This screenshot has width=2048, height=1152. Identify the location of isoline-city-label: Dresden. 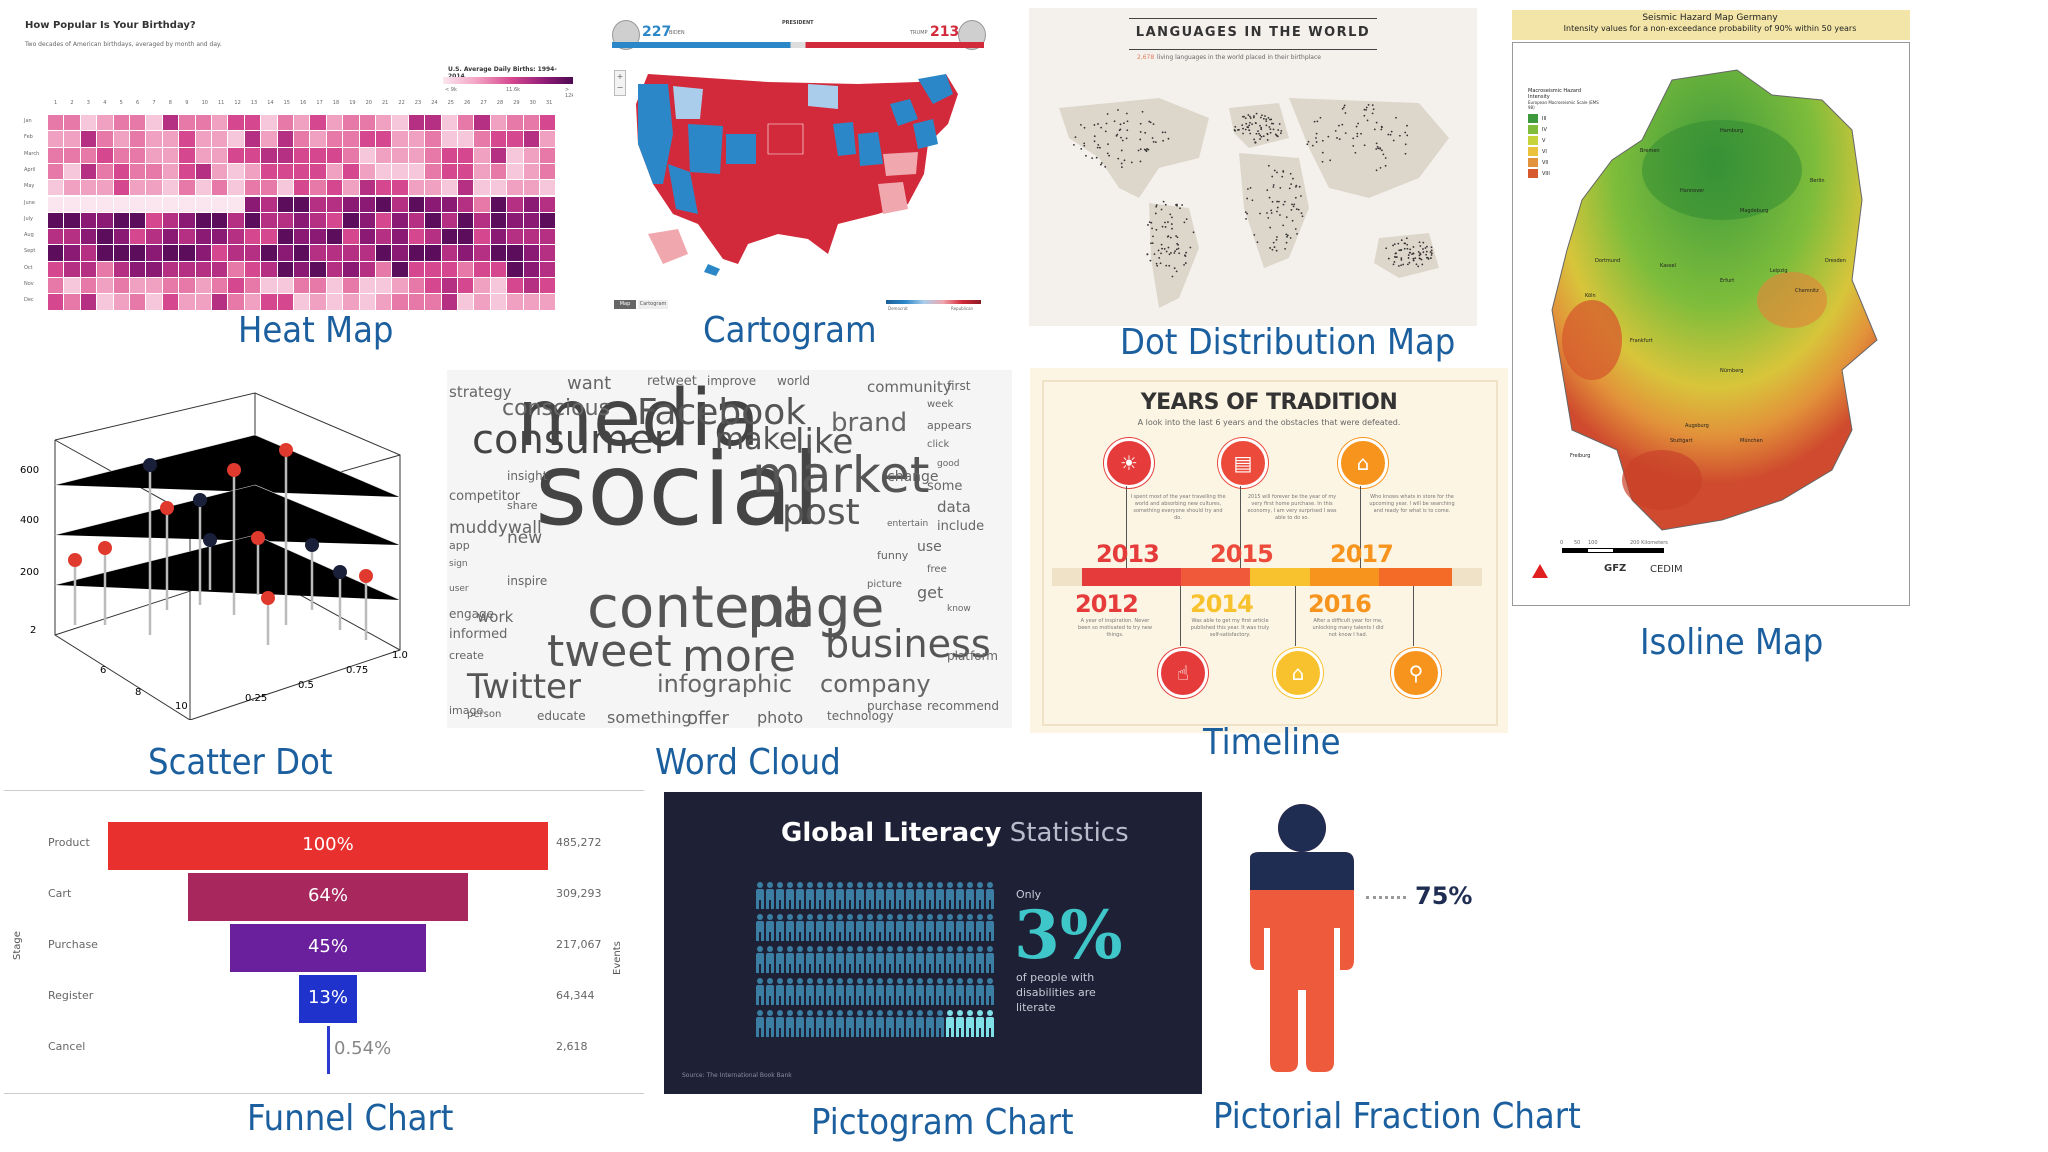
(1835, 261).